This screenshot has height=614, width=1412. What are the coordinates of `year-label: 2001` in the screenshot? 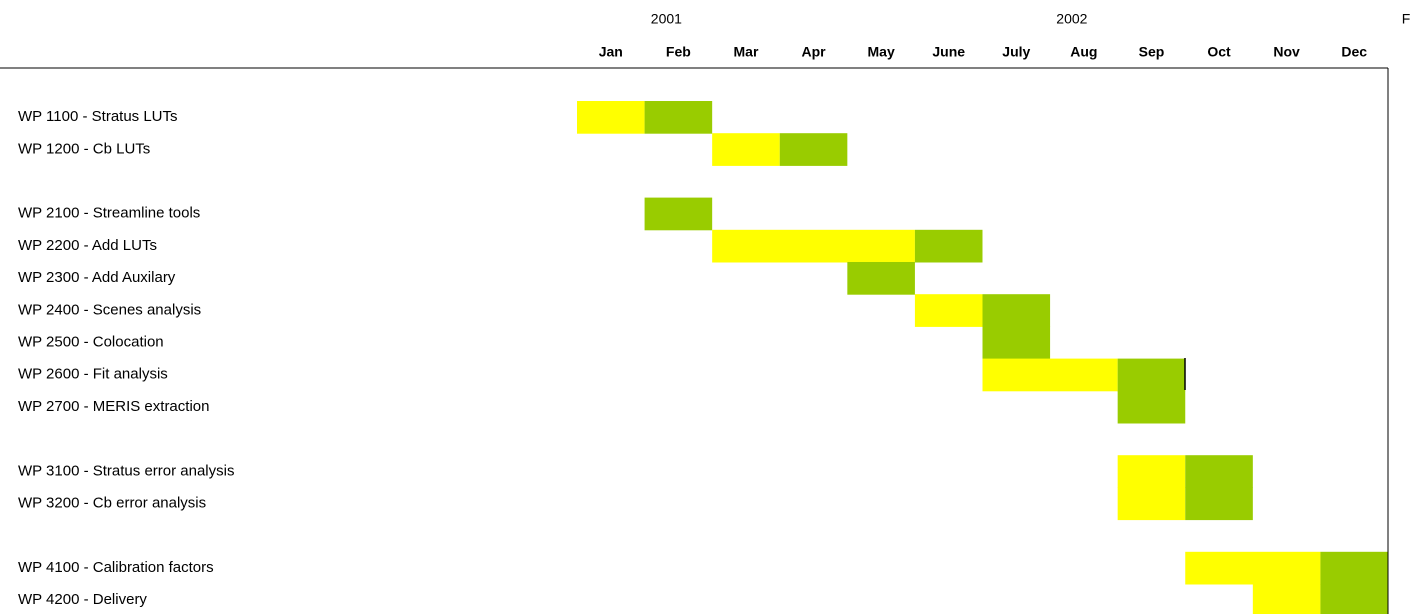 It's located at (666, 19).